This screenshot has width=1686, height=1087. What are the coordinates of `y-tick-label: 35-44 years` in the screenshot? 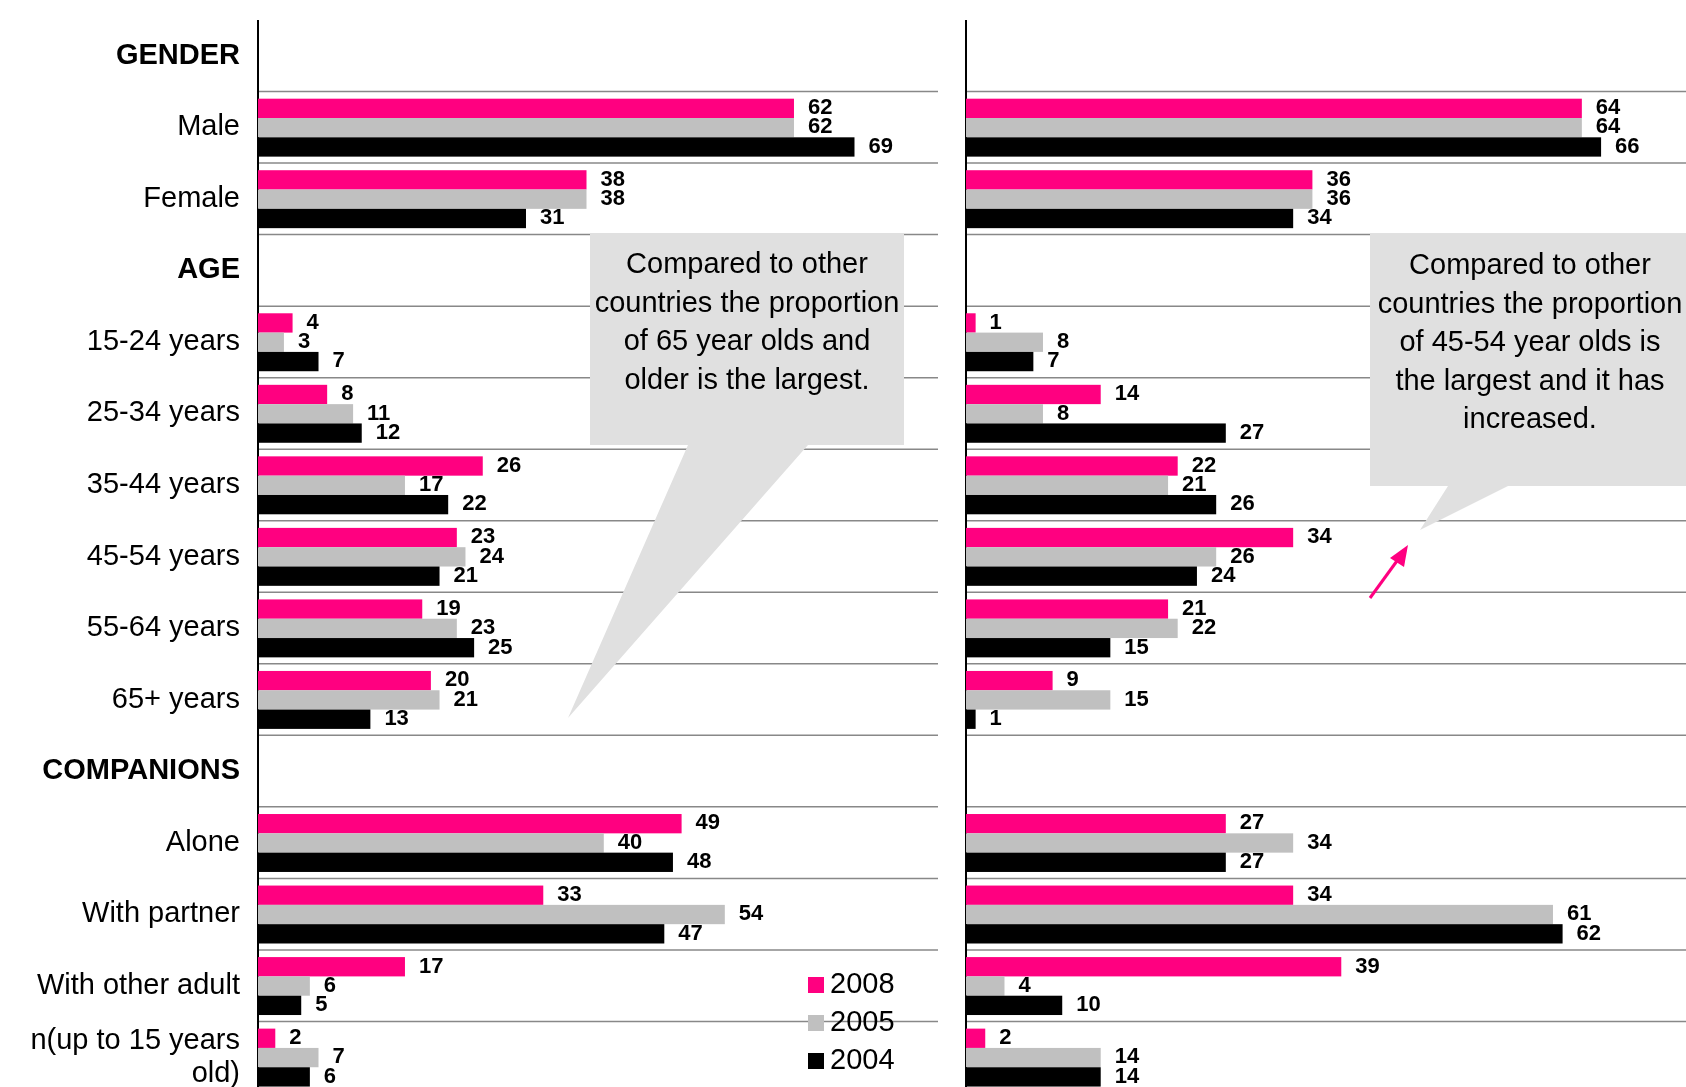 It's located at (163, 482).